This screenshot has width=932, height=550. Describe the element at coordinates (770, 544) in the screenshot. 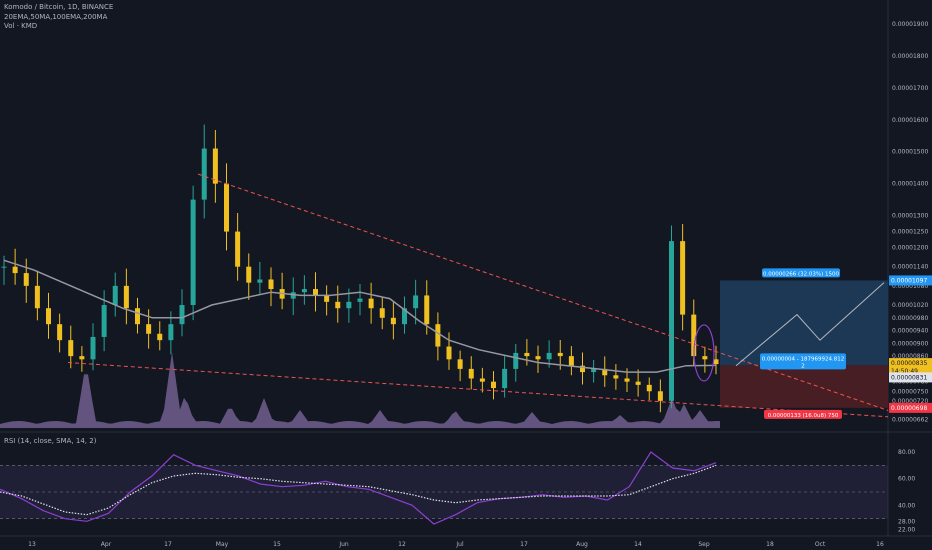

I see `time-tick-label: 18` at that location.